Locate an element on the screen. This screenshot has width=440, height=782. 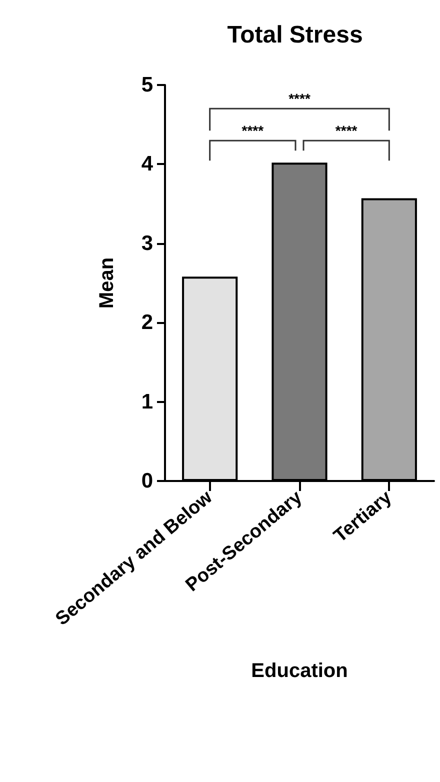
y-tick-label: 3 is located at coordinates (147, 243).